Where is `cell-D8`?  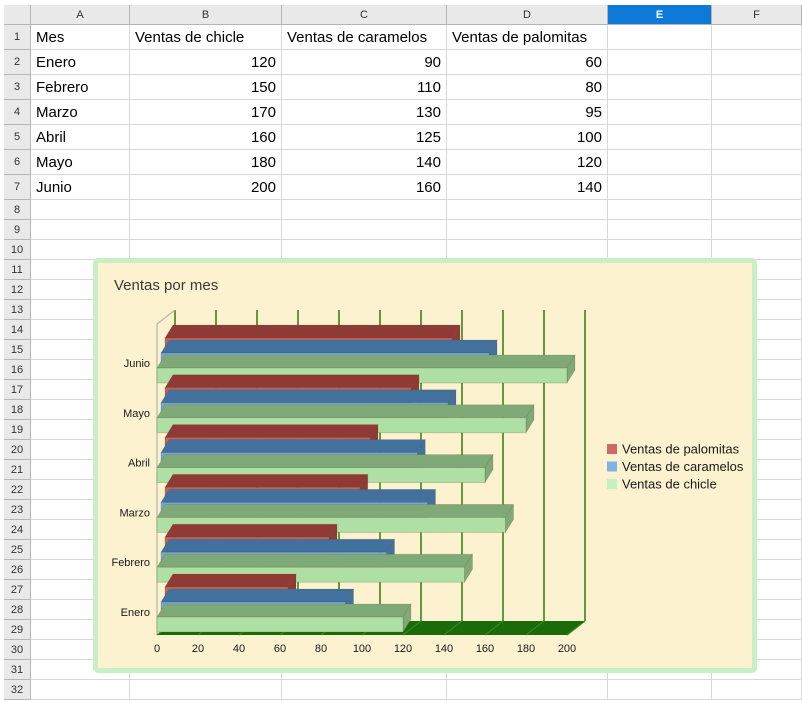 cell-D8 is located at coordinates (527, 210).